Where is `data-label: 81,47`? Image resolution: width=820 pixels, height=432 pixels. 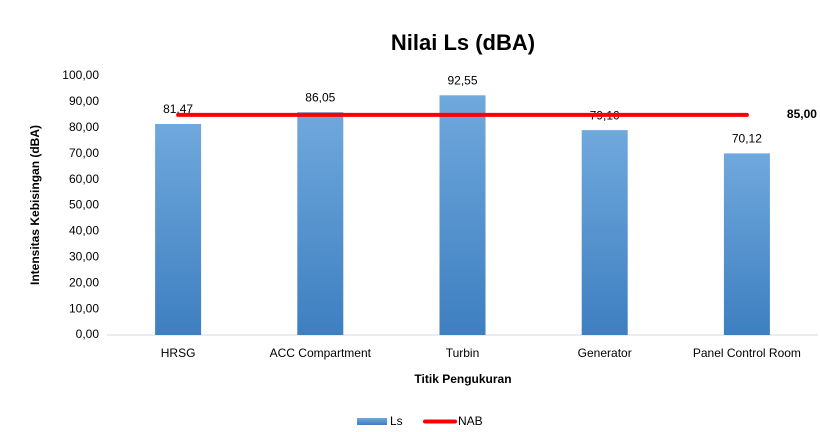
data-label: 81,47 is located at coordinates (178, 109).